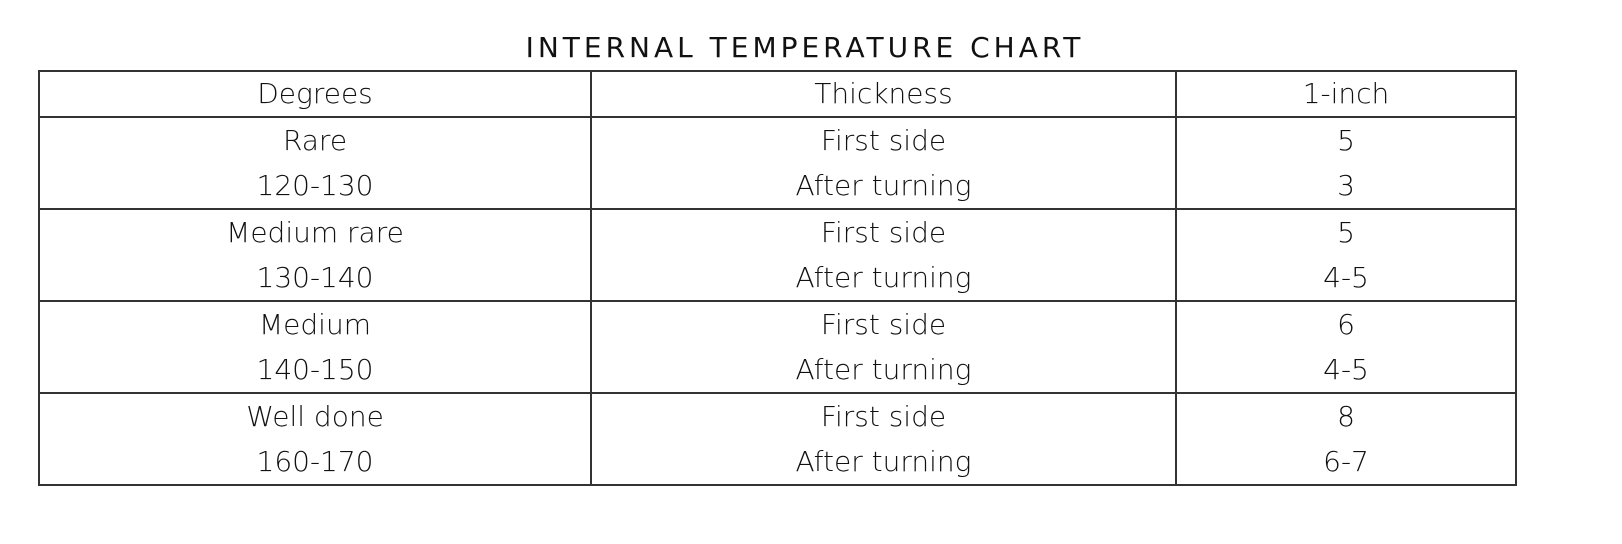  What do you see at coordinates (1346, 439) in the screenshot?
I see `cell: 8 6-7` at bounding box center [1346, 439].